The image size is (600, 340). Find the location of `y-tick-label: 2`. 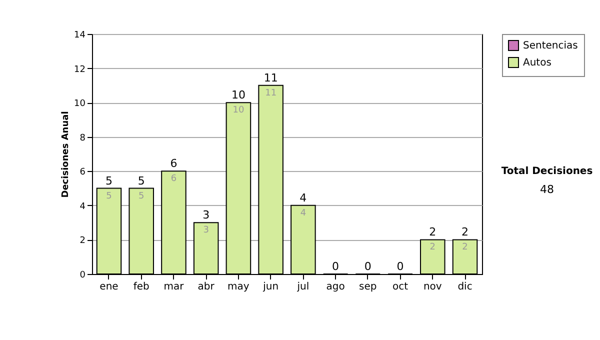

y-tick-label: 2 is located at coordinates (83, 241).